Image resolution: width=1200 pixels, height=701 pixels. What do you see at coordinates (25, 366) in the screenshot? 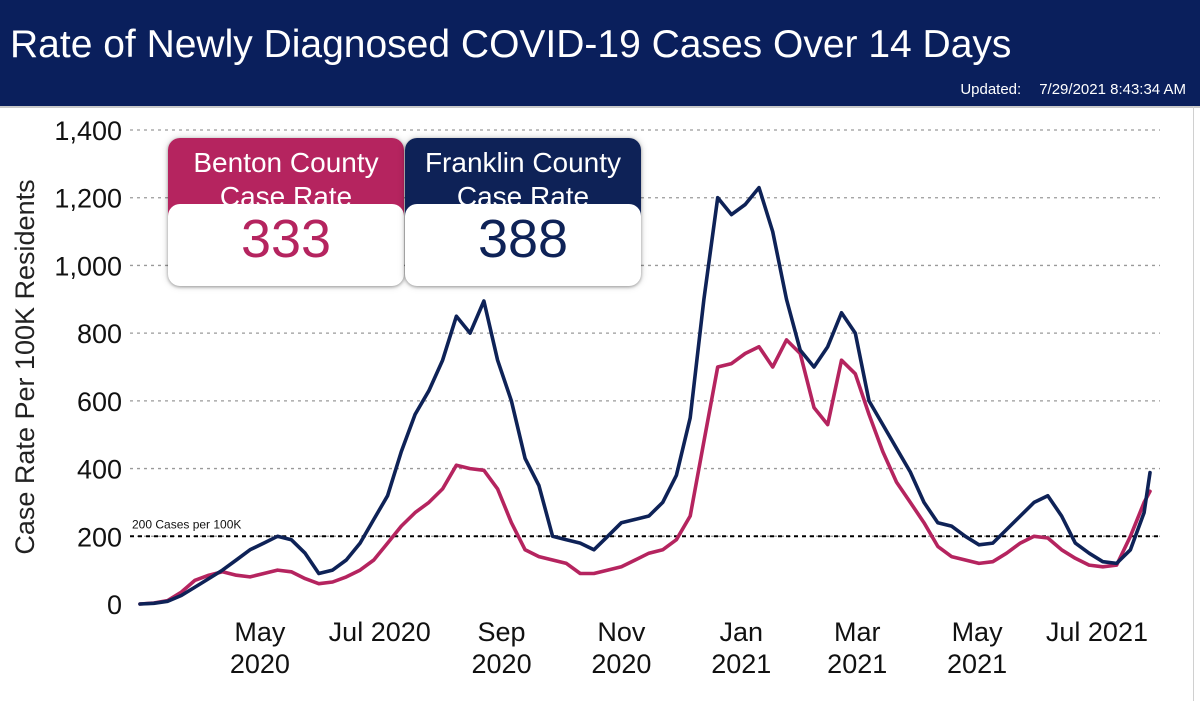
I see `y-axis-label: Case Rate Per 100K Residents` at bounding box center [25, 366].